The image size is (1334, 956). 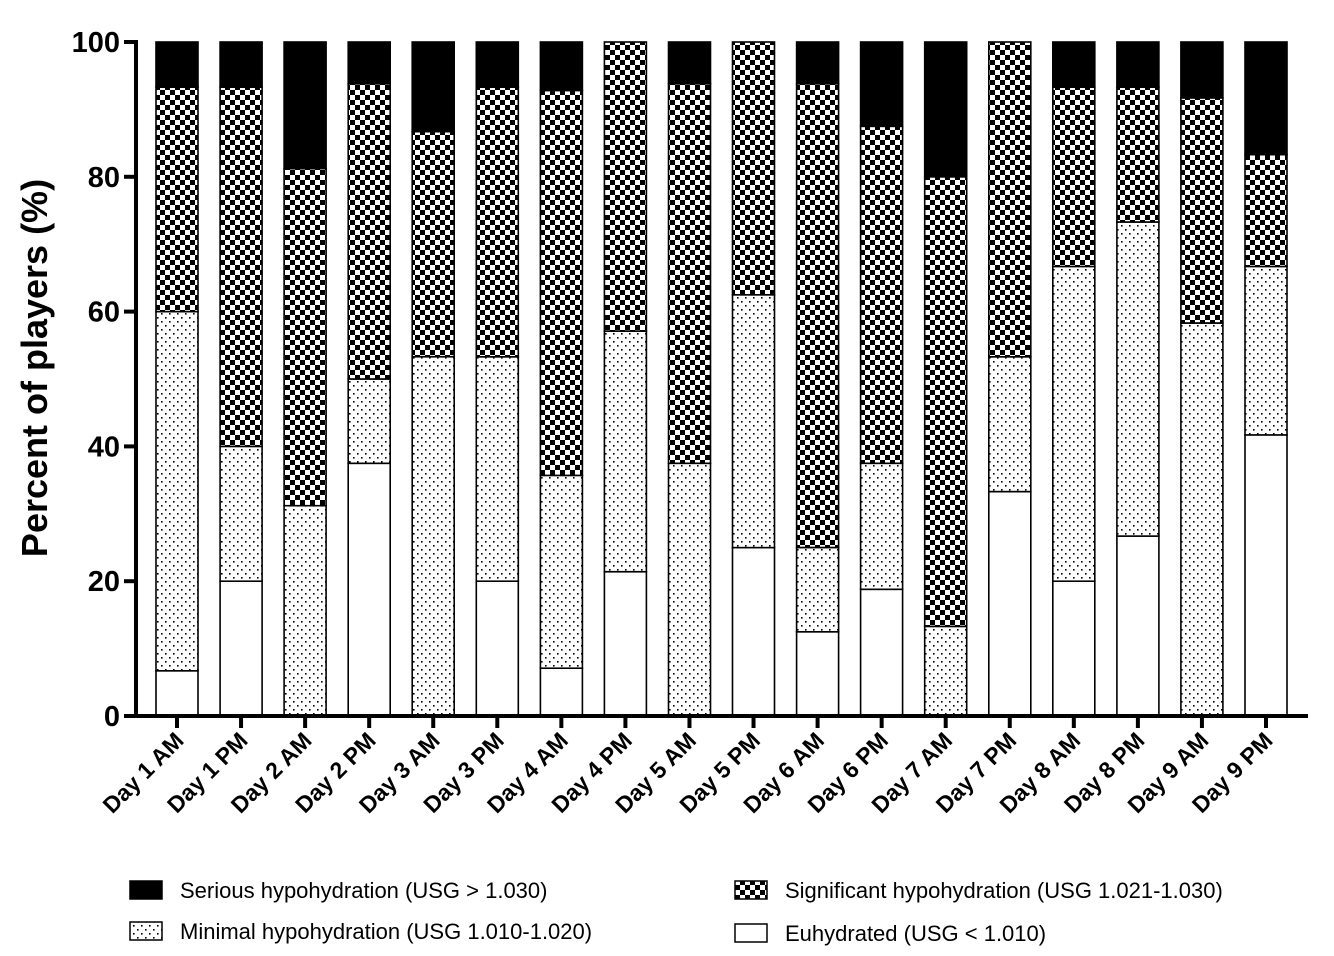 I want to click on legend-item-serious: Serious hypohydration (USG > 1.030), so click(x=338, y=890).